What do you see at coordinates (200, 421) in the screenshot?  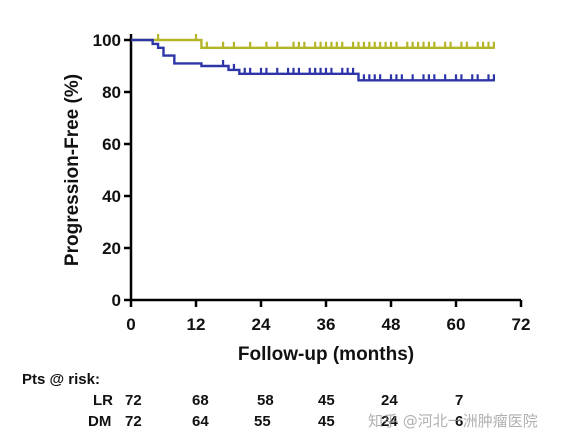 I see `risk-cell: 64` at bounding box center [200, 421].